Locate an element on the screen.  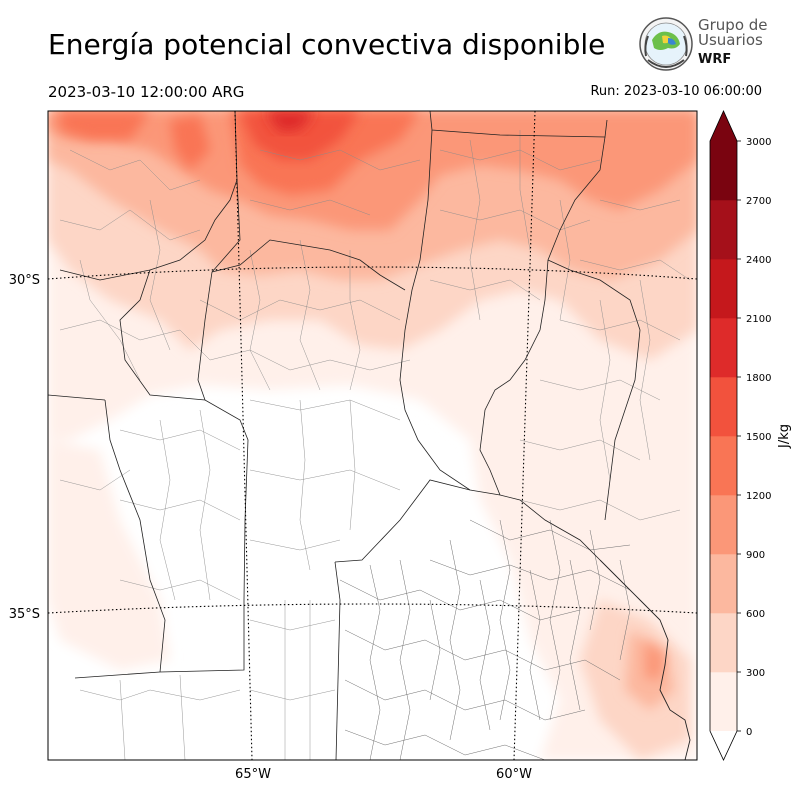
colorbar-extend-top is located at coordinates (723, 126).